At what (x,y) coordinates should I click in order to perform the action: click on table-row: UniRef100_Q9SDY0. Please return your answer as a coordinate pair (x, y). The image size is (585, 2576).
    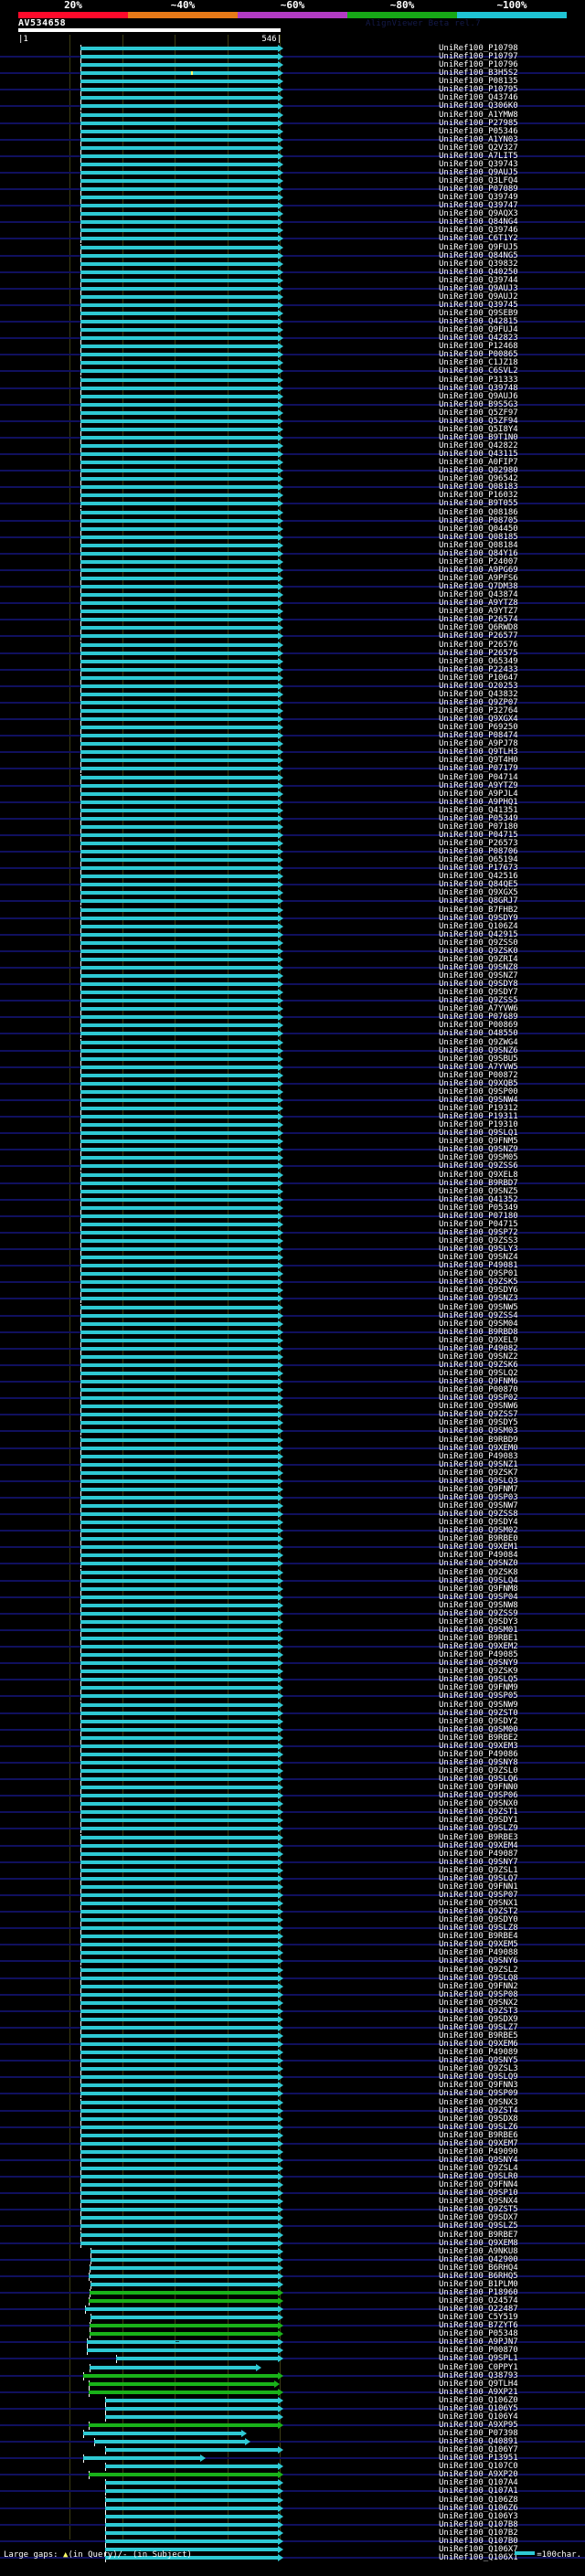
    Looking at the image, I should click on (293, 1920).